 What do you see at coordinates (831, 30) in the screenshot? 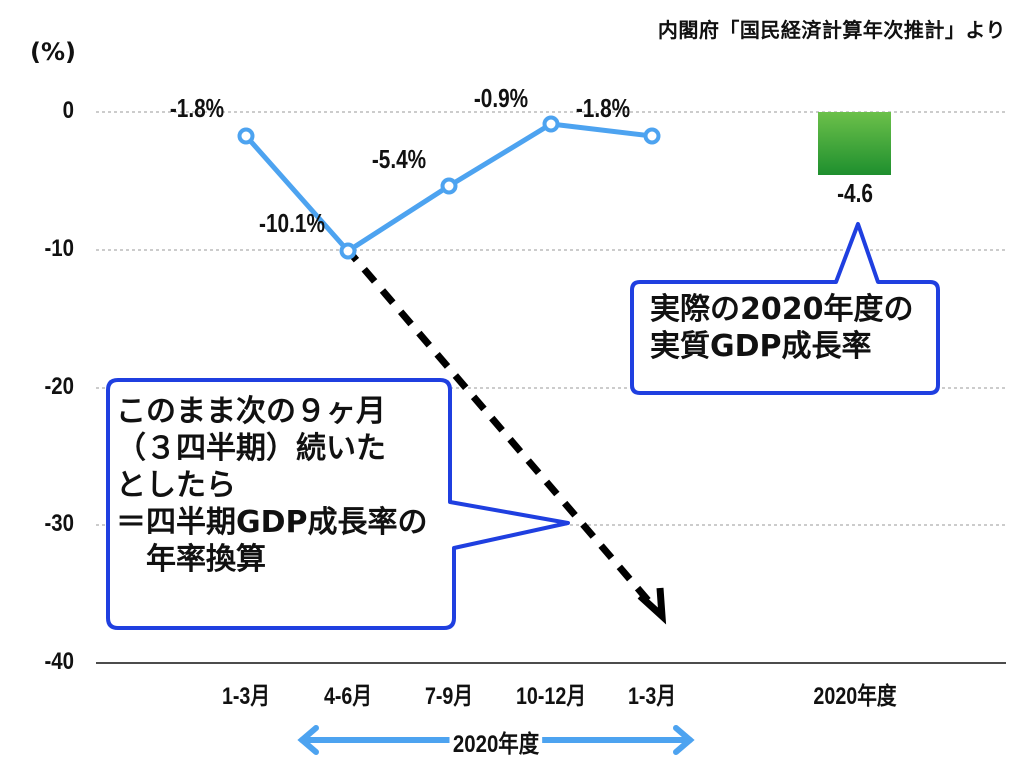
I see `source-note: 内閣府「国民経済計算年次推計」より` at bounding box center [831, 30].